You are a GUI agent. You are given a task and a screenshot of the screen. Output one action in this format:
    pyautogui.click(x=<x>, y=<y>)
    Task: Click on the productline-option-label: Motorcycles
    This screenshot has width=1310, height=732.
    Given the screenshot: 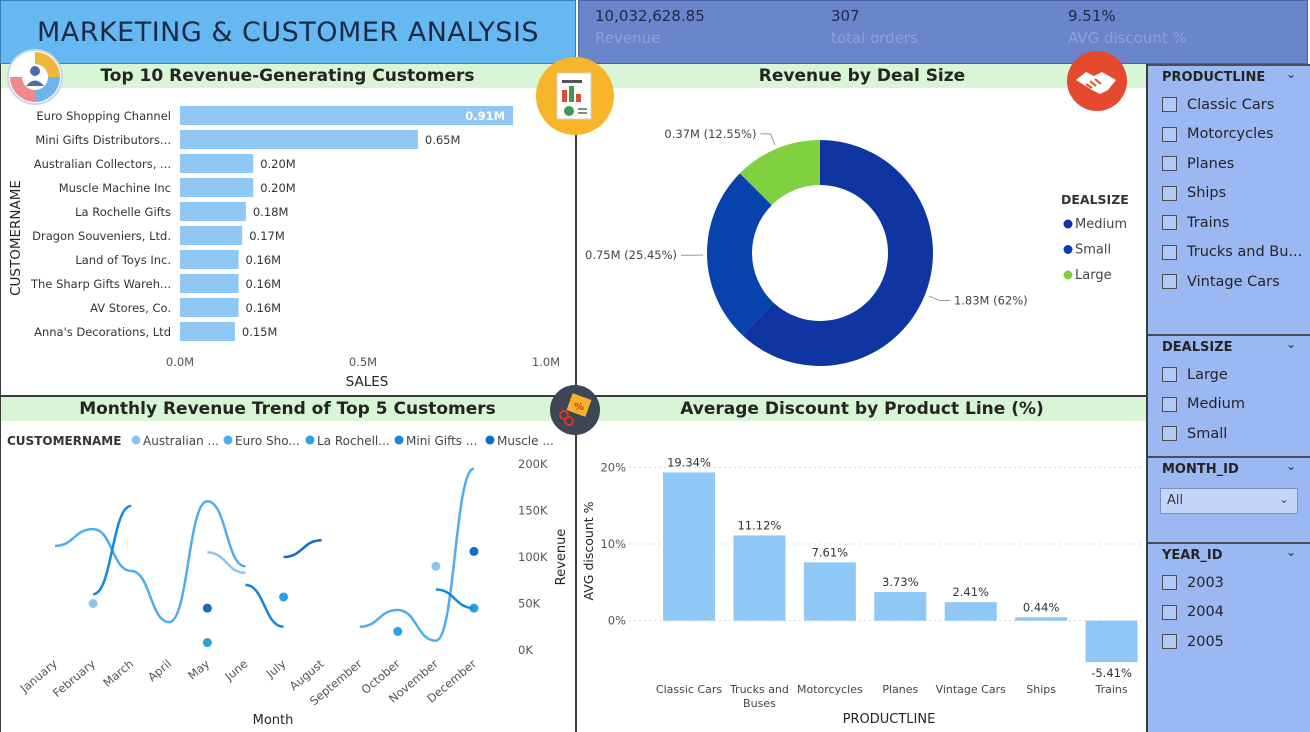 What is the action you would take?
    pyautogui.click(x=1230, y=134)
    